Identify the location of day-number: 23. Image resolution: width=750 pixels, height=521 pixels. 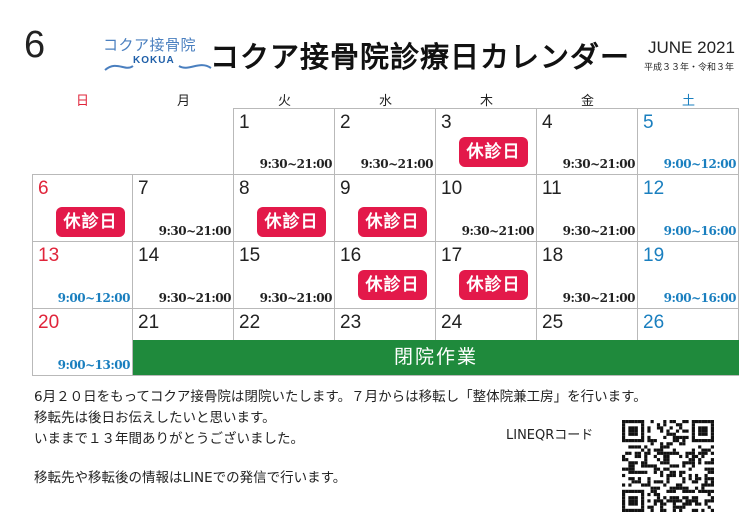
(351, 322).